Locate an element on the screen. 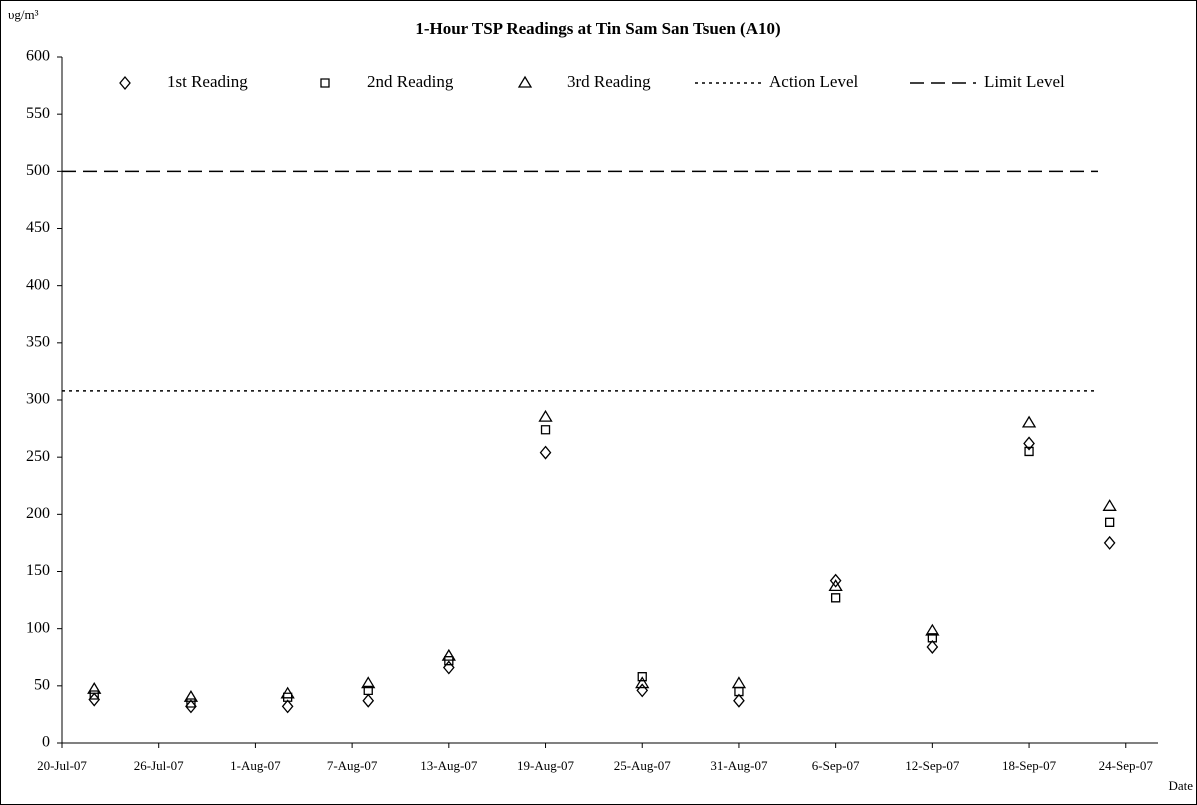 Image resolution: width=1197 pixels, height=805 pixels. legend-label: Limit Level is located at coordinates (1024, 81).